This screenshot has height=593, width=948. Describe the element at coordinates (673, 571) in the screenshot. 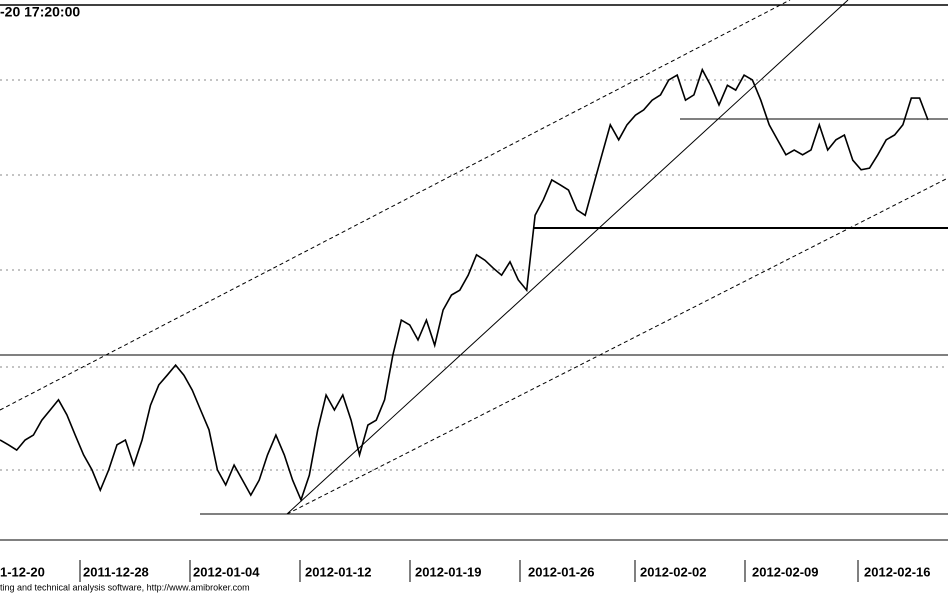

I see `x-tick-label: 2012-02-02` at that location.